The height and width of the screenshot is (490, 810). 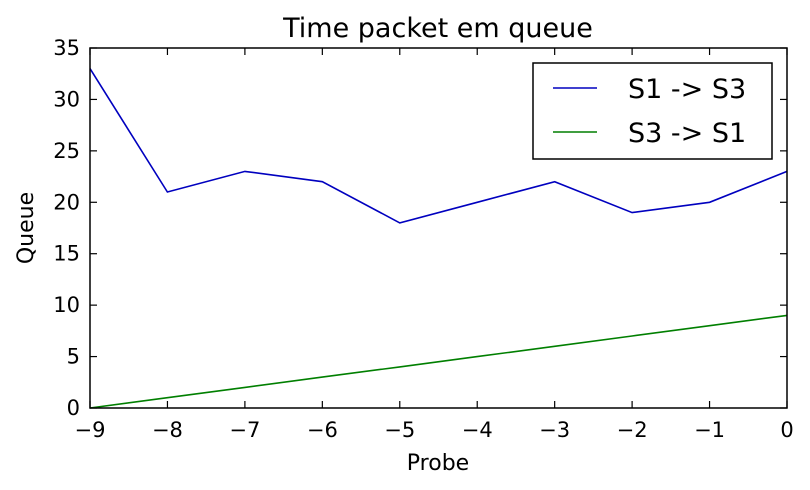 What do you see at coordinates (73, 408) in the screenshot?
I see `y-tick-label: 0` at bounding box center [73, 408].